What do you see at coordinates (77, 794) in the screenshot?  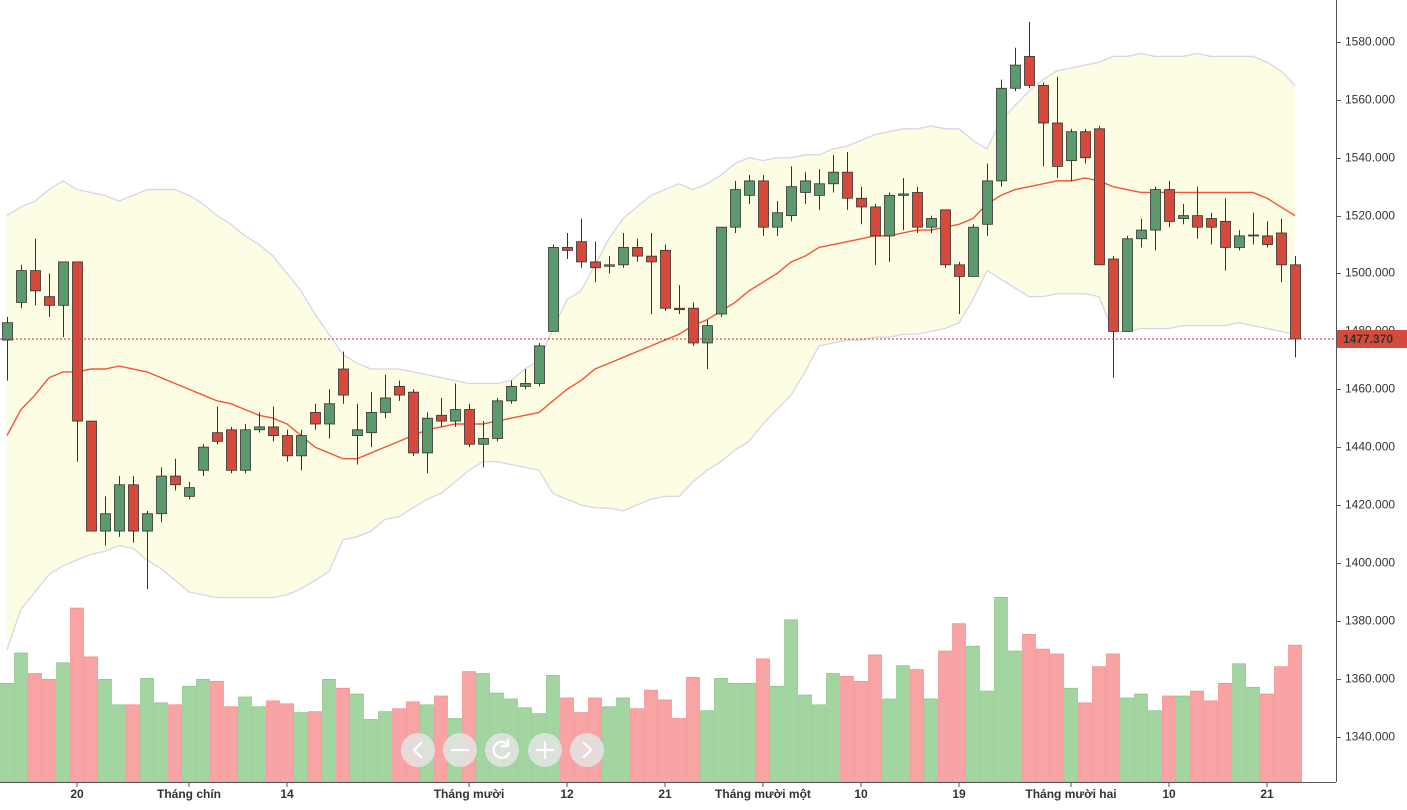 I see `x-tick-label: 20` at bounding box center [77, 794].